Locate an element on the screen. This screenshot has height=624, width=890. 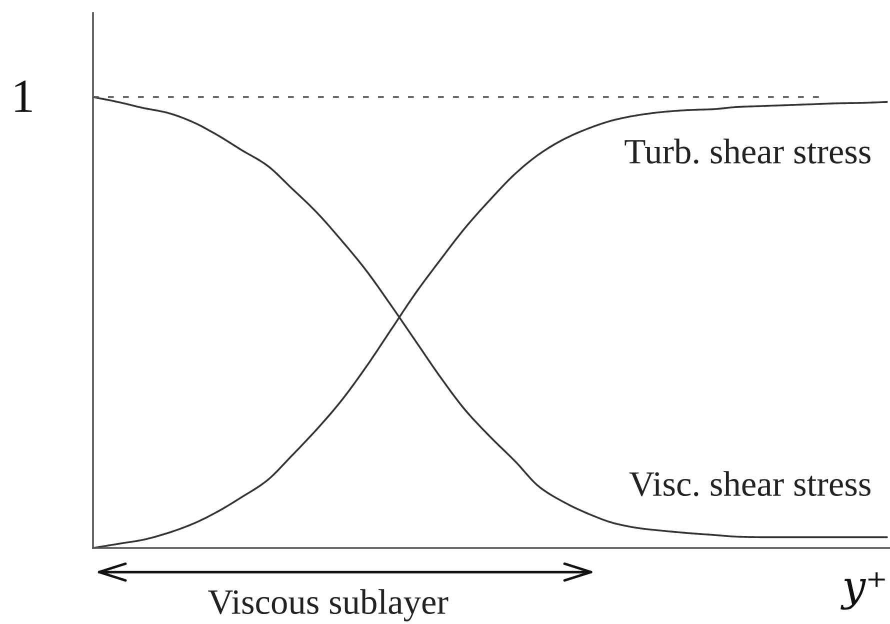
x-axis-title: y⁺ is located at coordinates (862, 591).